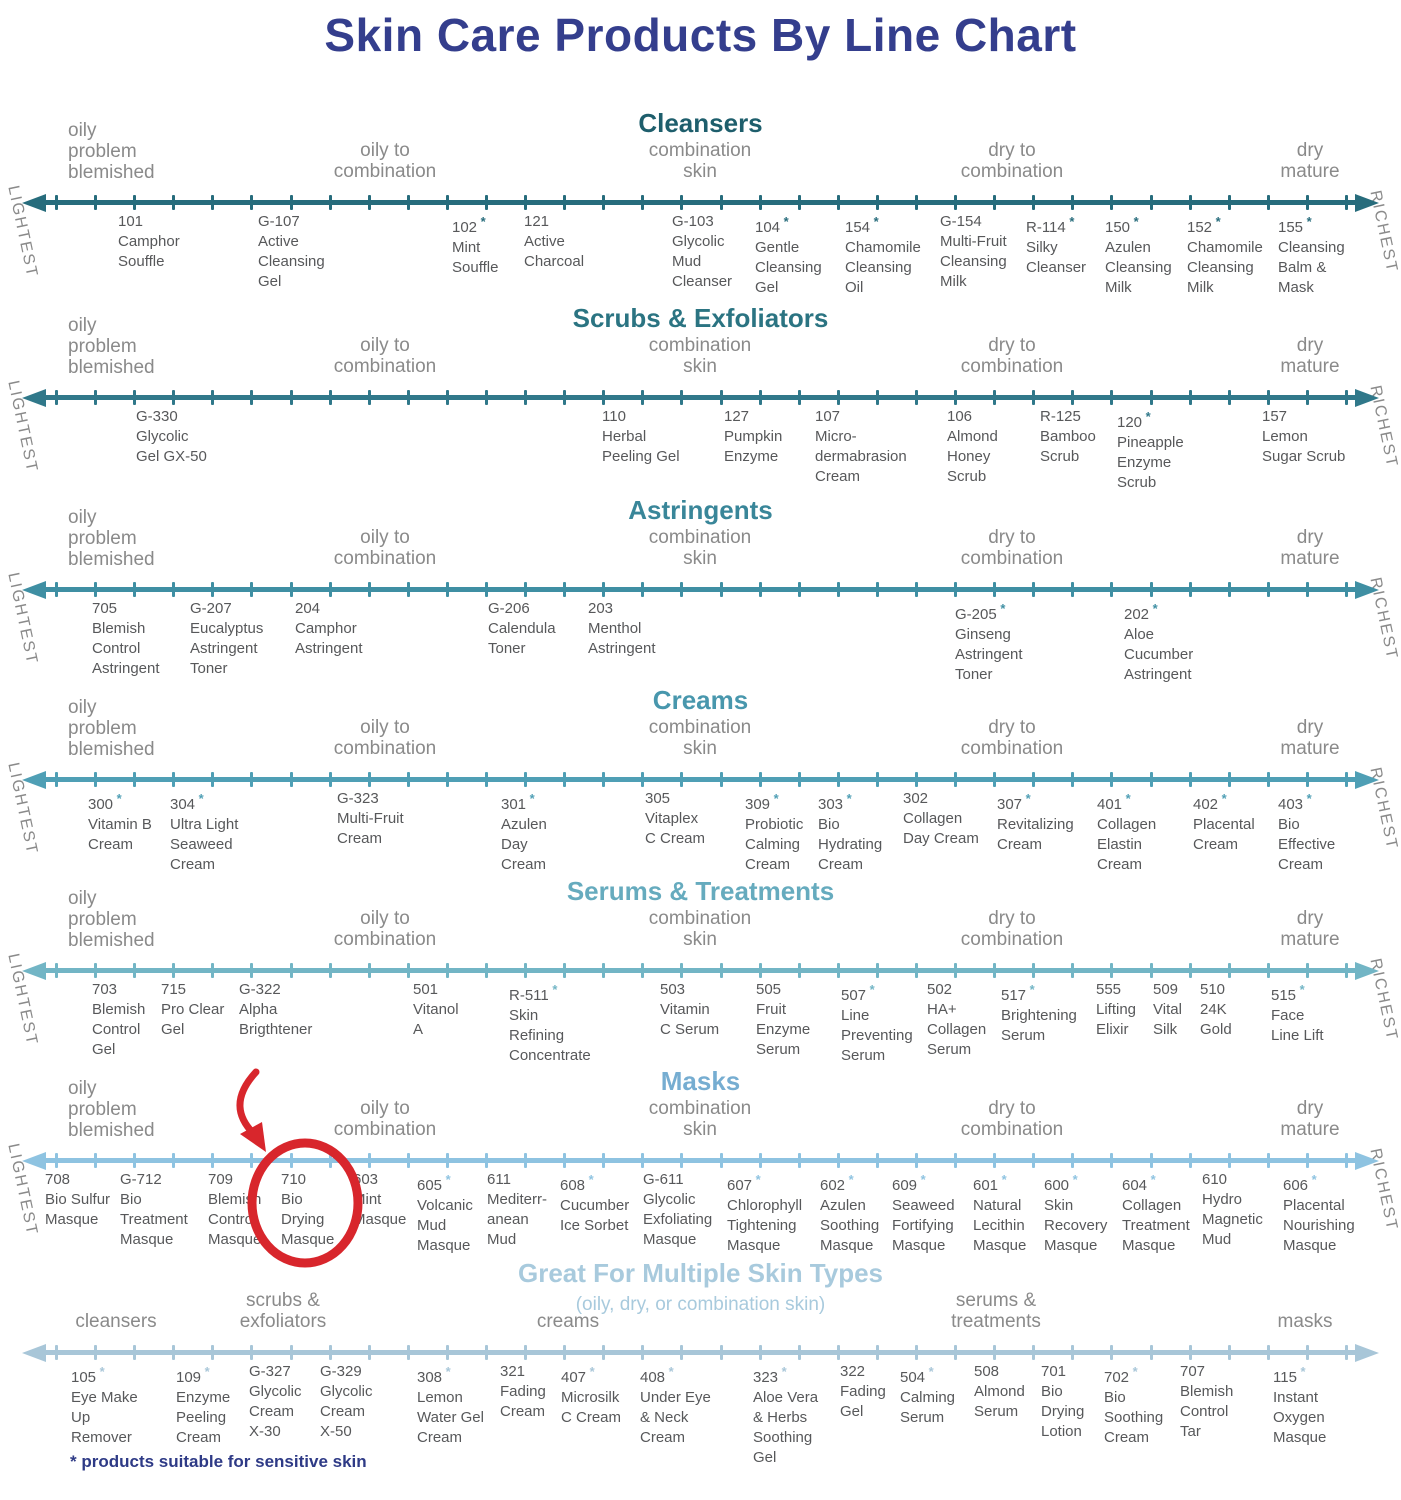 Image resolution: width=1401 pixels, height=1500 pixels. I want to click on product-name: Mint Souffle, so click(475, 257).